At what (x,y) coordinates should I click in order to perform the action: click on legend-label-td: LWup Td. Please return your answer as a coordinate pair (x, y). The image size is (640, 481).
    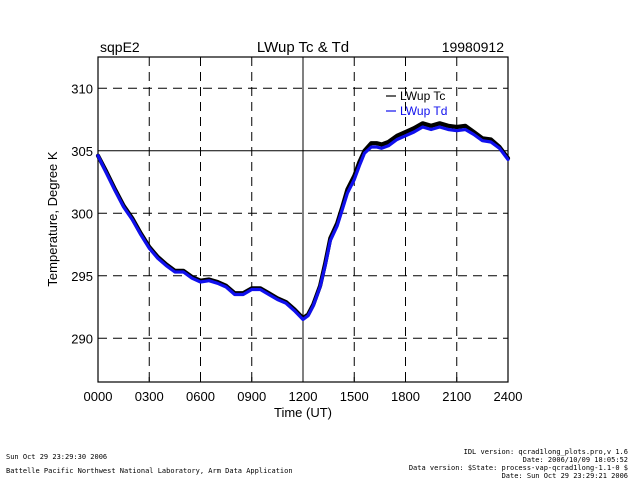
    Looking at the image, I should click on (423, 111).